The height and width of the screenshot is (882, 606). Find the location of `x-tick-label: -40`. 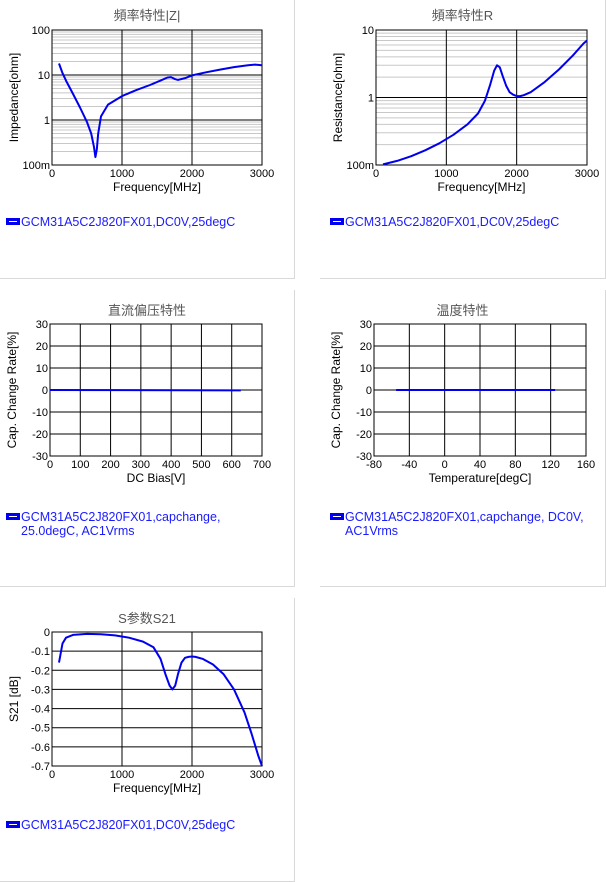

x-tick-label: -40 is located at coordinates (409, 465).